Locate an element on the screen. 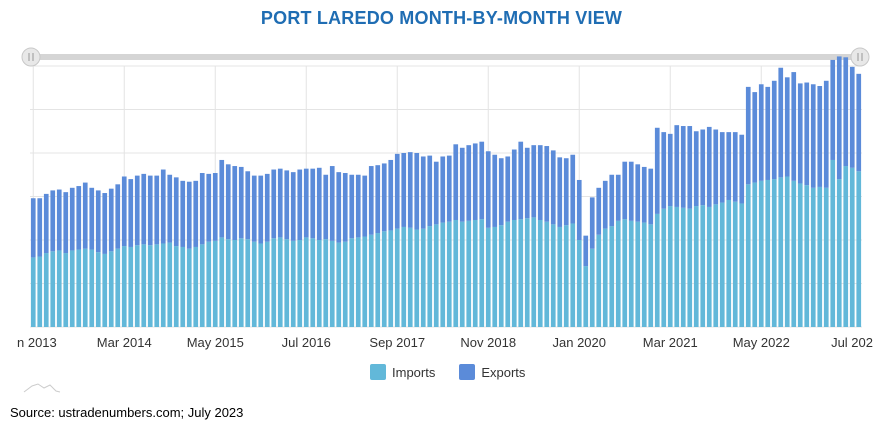 Image resolution: width=883 pixels, height=430 pixels. navigator-track is located at coordinates (445, 57).